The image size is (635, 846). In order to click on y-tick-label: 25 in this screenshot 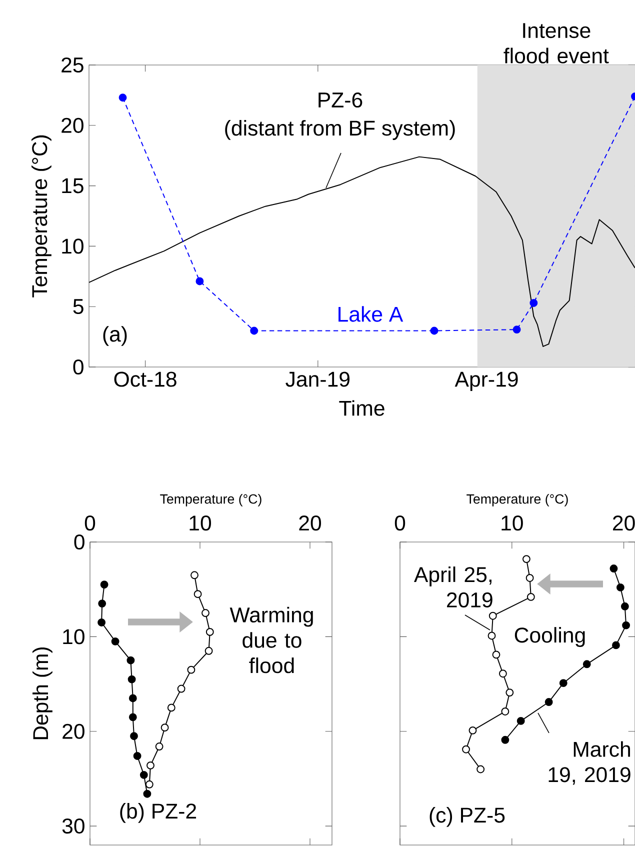, I will do `click(73, 65)`.